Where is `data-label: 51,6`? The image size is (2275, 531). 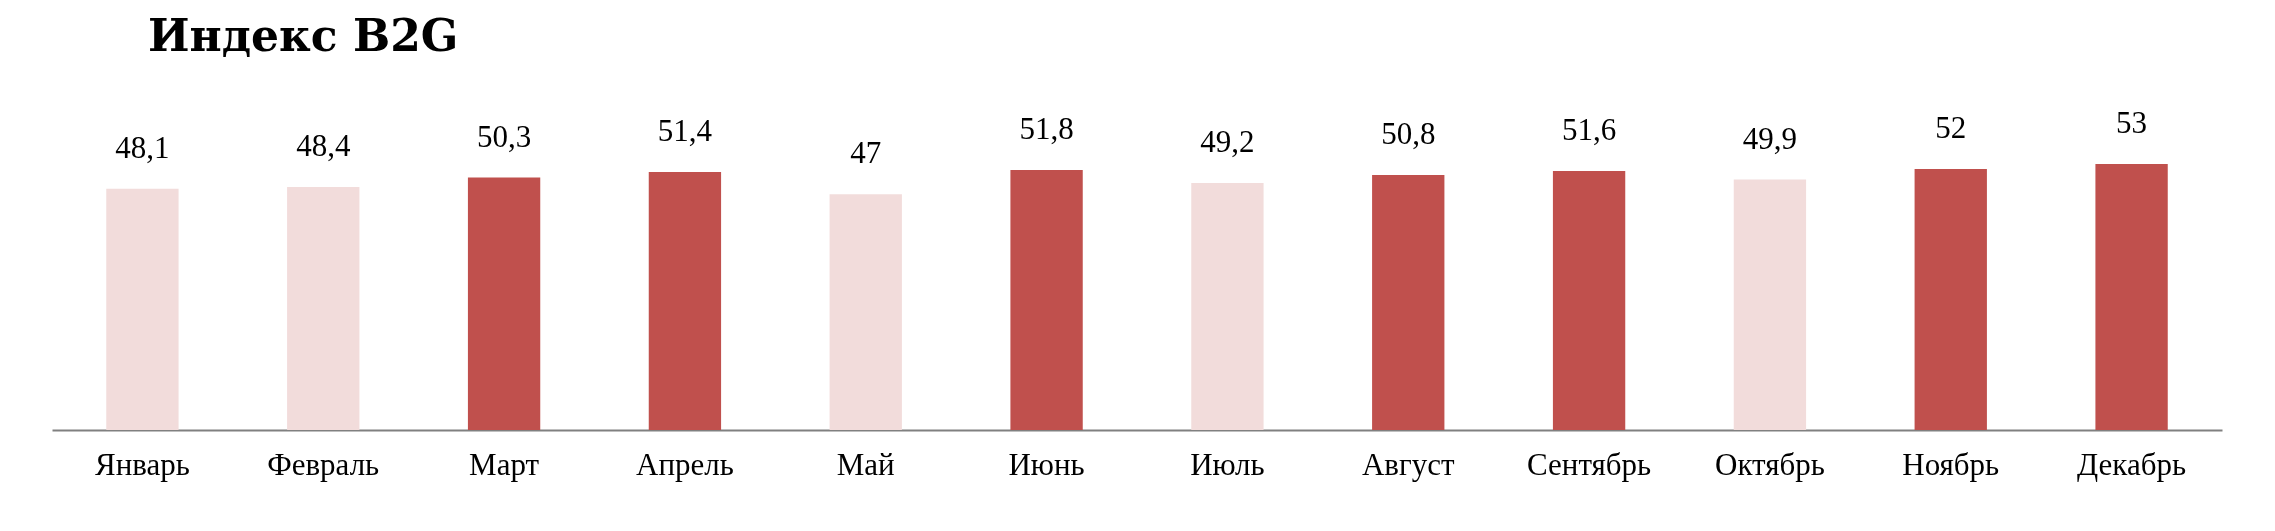 data-label: 51,6 is located at coordinates (1589, 130).